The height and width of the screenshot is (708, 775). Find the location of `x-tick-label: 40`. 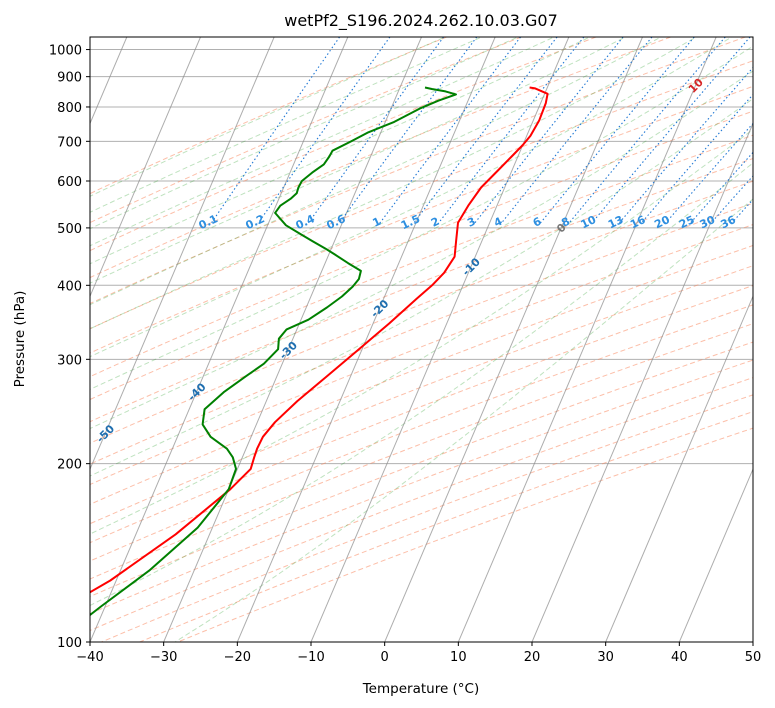

x-tick-label: 40 is located at coordinates (679, 657).